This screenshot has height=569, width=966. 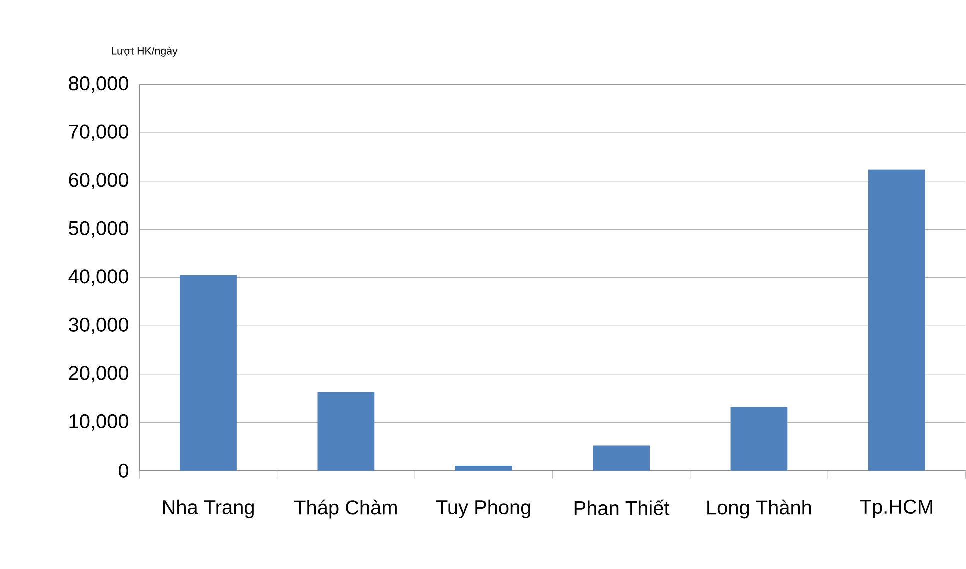 I want to click on y-tick-label: 70,000, so click(x=99, y=133).